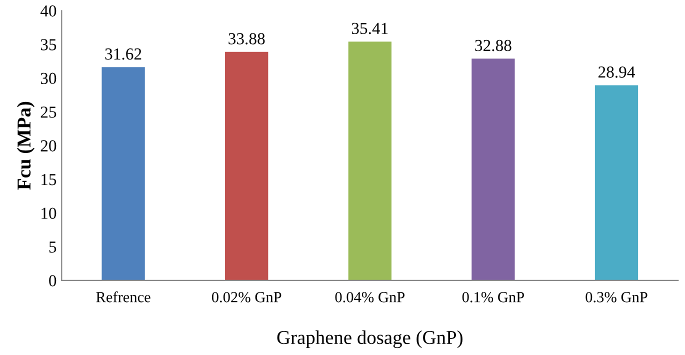 The height and width of the screenshot is (355, 685). Describe the element at coordinates (617, 297) in the screenshot. I see `x-tick-label: 0.3% GnP` at that location.